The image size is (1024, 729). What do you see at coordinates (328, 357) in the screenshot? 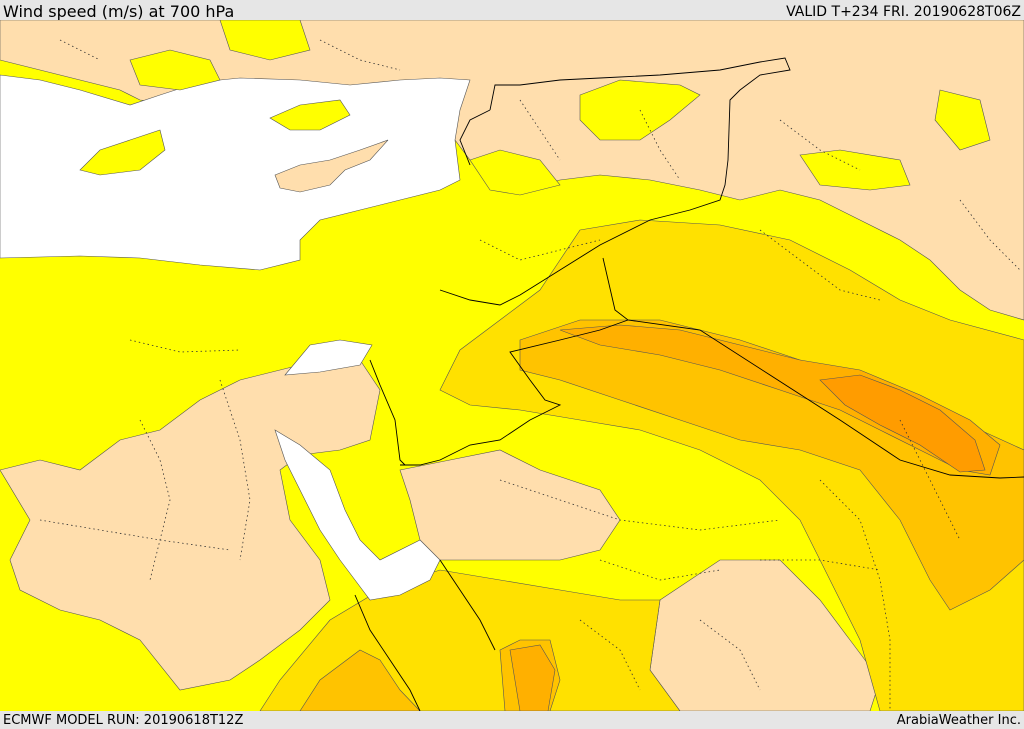
I see `delta-water` at bounding box center [328, 357].